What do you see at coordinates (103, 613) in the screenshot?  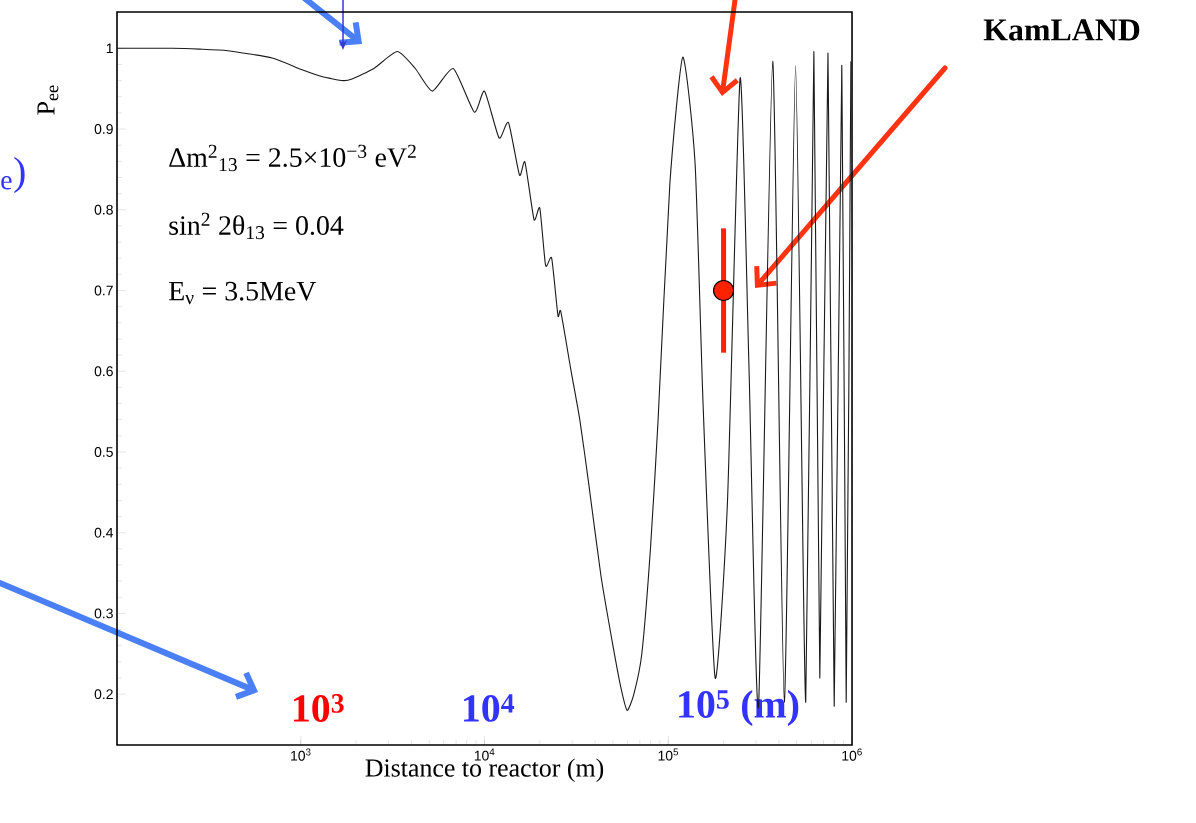 I see `y-tick-label: 0.3` at bounding box center [103, 613].